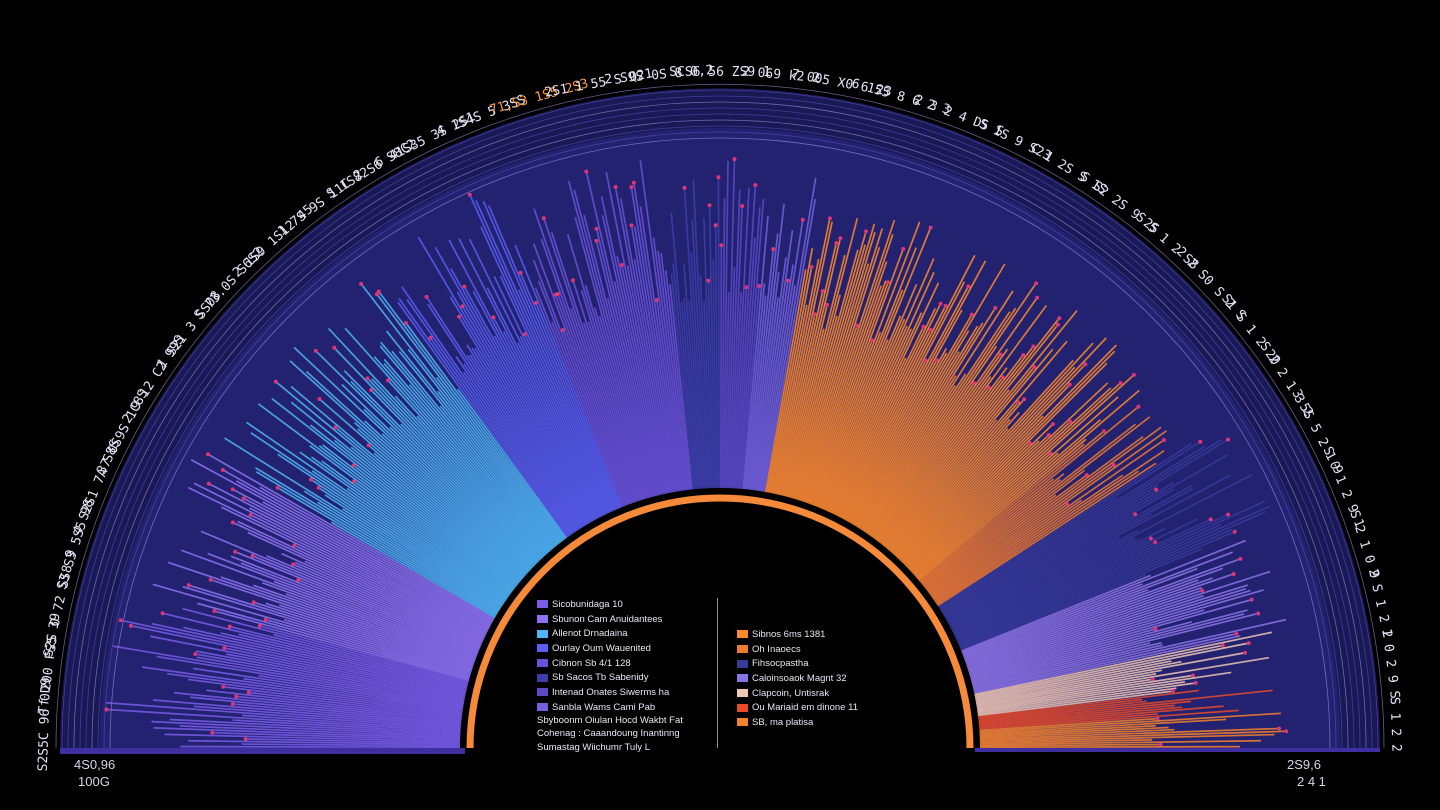 This screenshot has width=1440, height=810. Describe the element at coordinates (797, 722) in the screenshot. I see `legend-item: SB, ma platisa` at that location.